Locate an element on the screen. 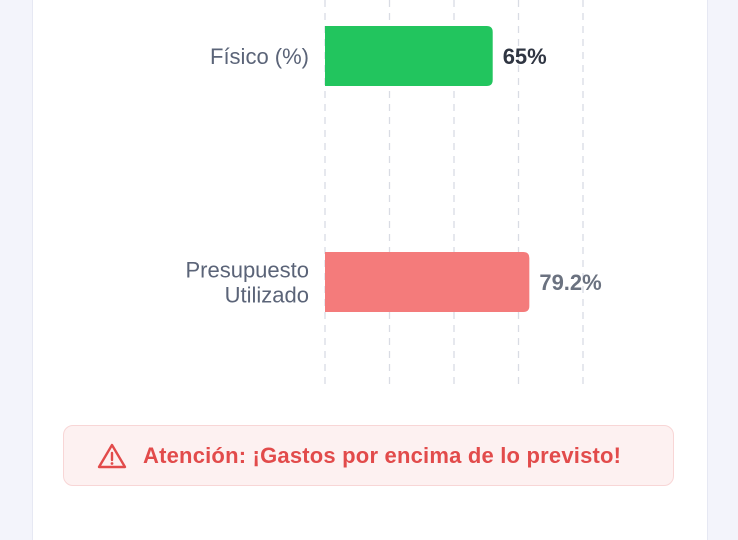 This screenshot has width=738, height=540. value-label: 79.2% is located at coordinates (570, 282).